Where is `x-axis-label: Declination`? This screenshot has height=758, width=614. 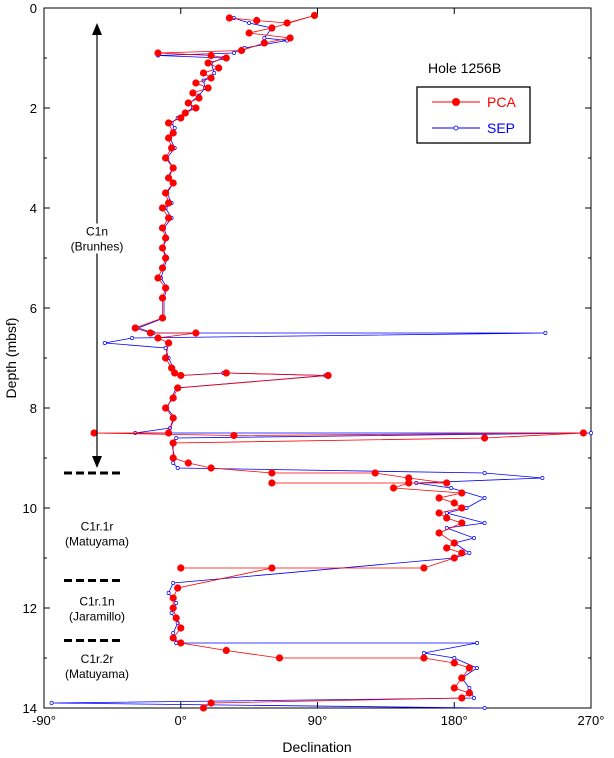
x-axis-label: Declination is located at coordinates (316, 747).